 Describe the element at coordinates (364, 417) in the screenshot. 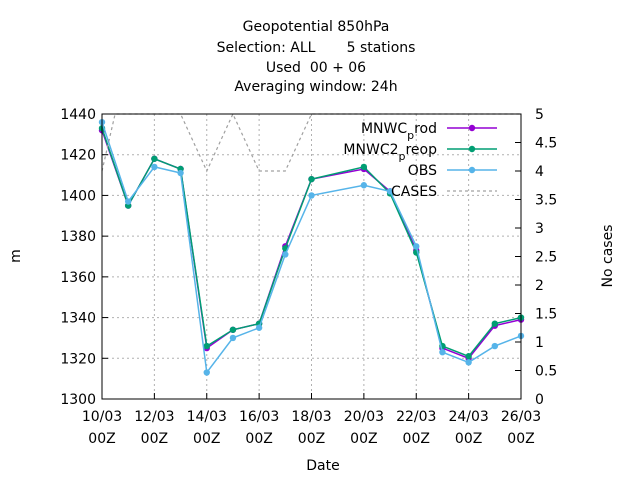

I see `x-tick-label: 20/03` at that location.